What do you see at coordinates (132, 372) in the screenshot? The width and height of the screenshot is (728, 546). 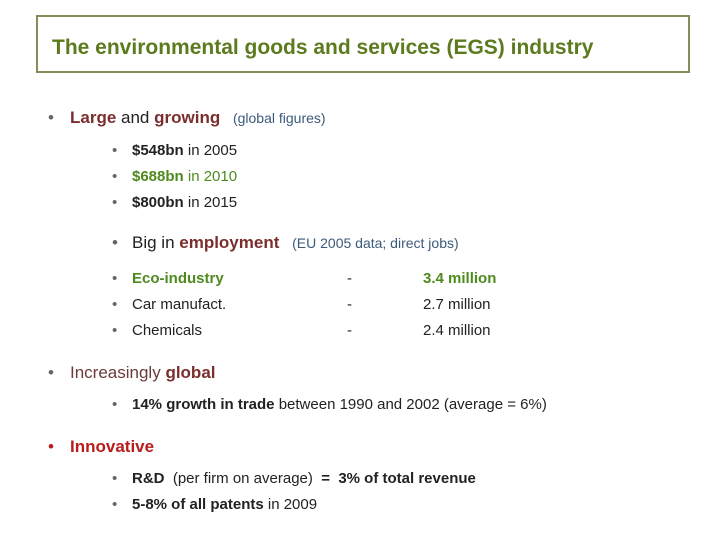 I see `bullet-global: • Increasingly global` at bounding box center [132, 372].